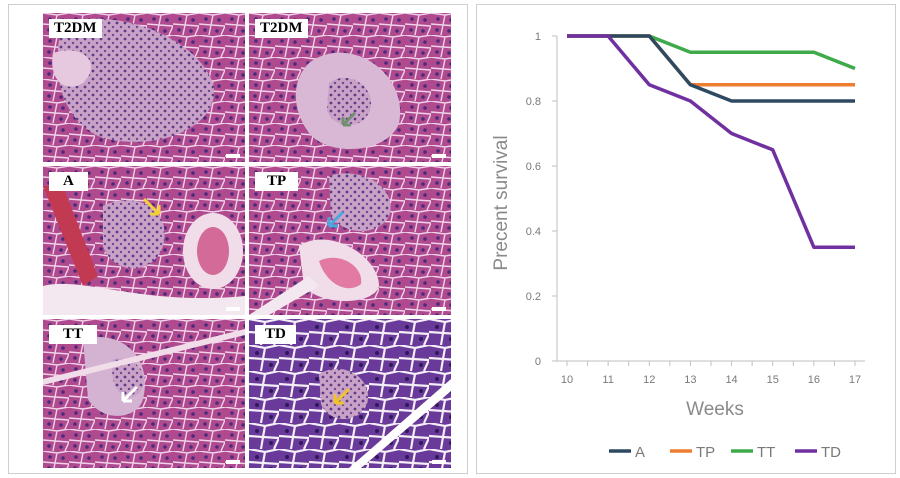 The image size is (900, 478). What do you see at coordinates (533, 297) in the screenshot?
I see `y-tick-label: 0.2` at bounding box center [533, 297].